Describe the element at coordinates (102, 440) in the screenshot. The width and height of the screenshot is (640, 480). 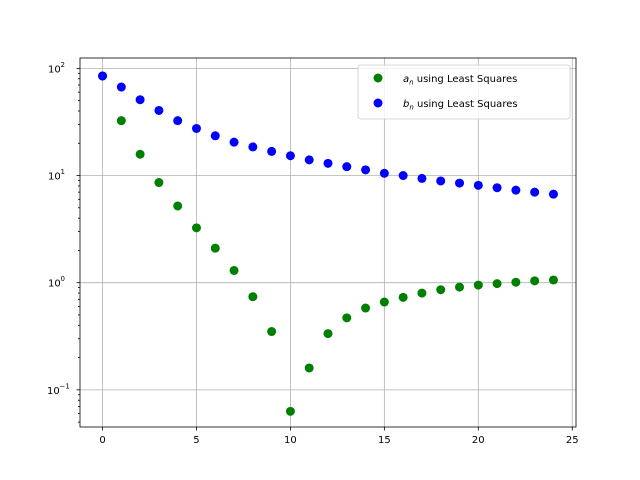
I see `x-tick-label: 0` at that location.